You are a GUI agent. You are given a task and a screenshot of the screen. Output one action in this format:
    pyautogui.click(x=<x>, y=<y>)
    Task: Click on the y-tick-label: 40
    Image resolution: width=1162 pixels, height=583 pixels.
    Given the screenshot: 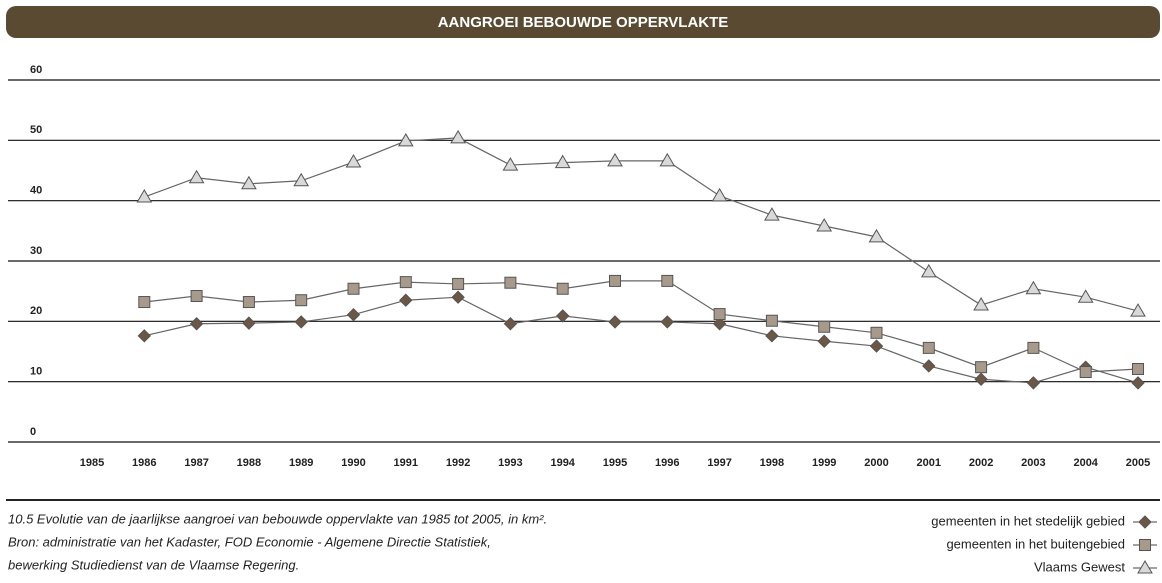 What is the action you would take?
    pyautogui.click(x=36, y=191)
    